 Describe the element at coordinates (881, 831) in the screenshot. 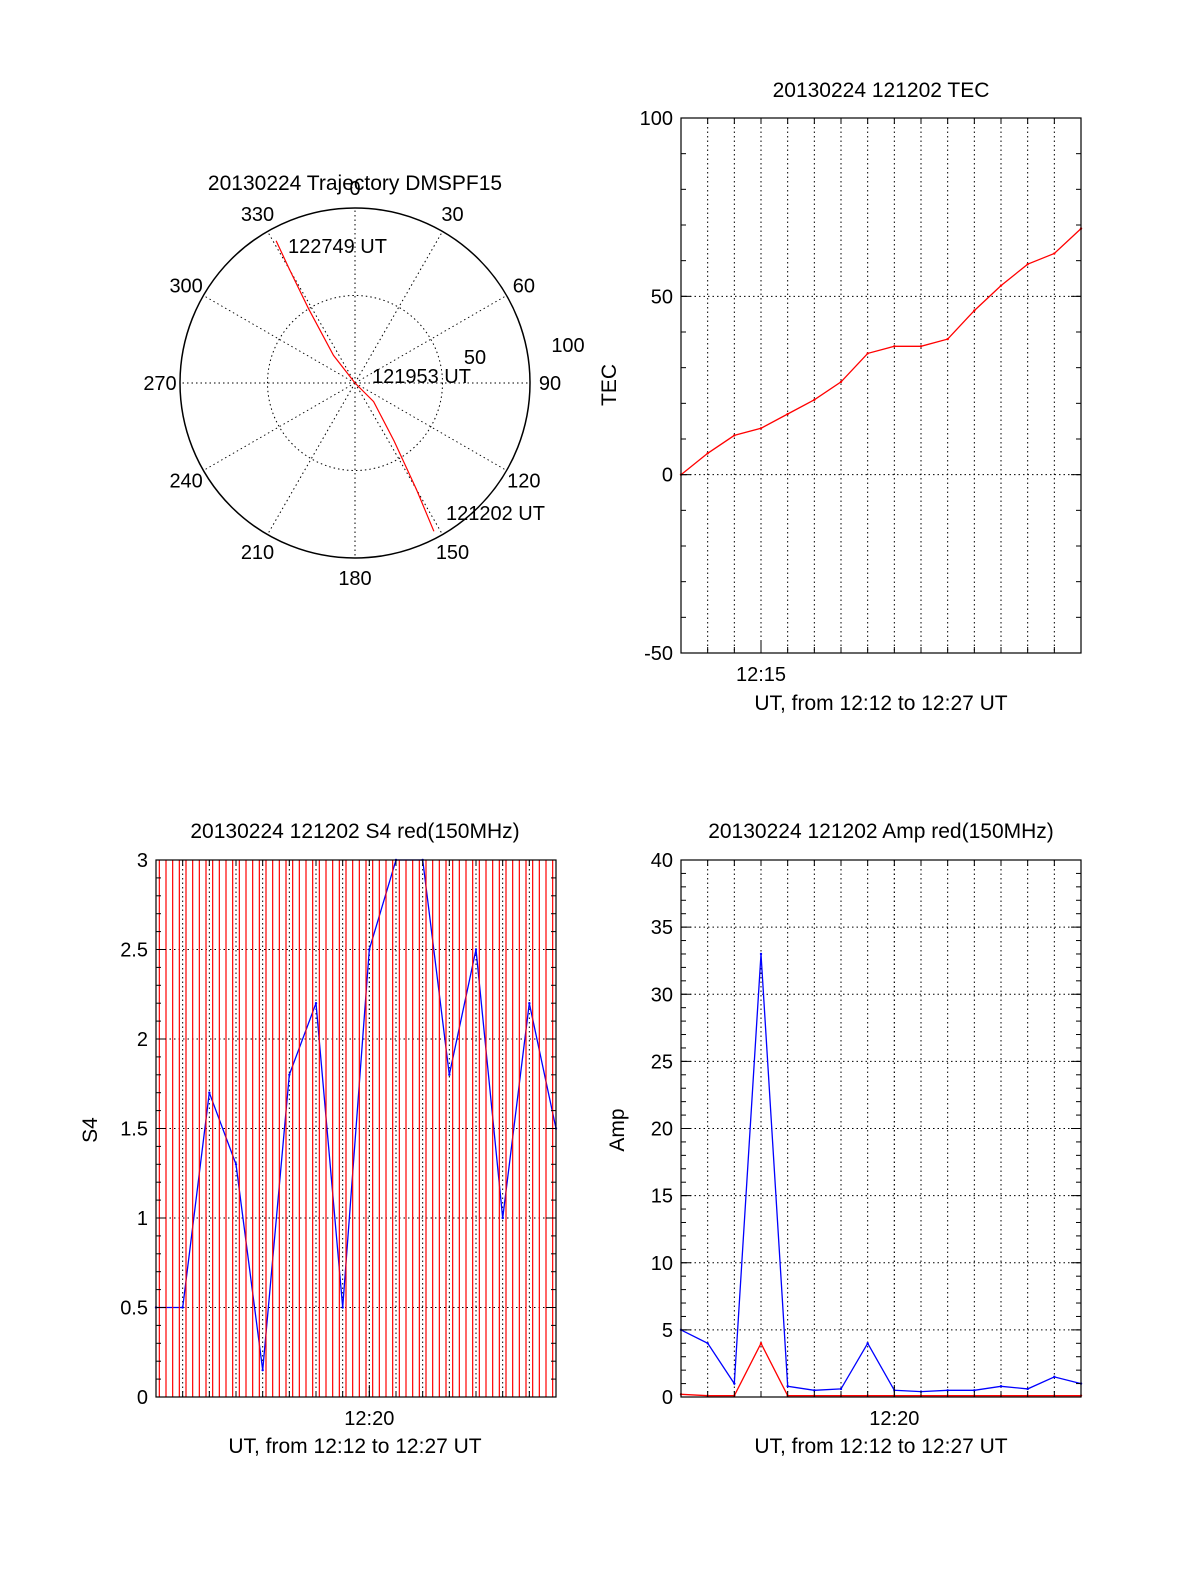

I see `amp-title: 20130224 121202 Amp red(150MHz)` at that location.